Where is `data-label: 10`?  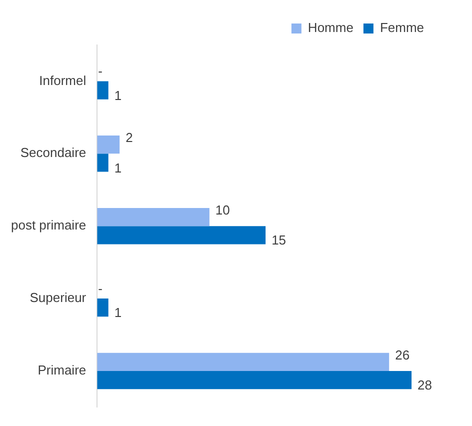 data-label: 10 is located at coordinates (222, 210).